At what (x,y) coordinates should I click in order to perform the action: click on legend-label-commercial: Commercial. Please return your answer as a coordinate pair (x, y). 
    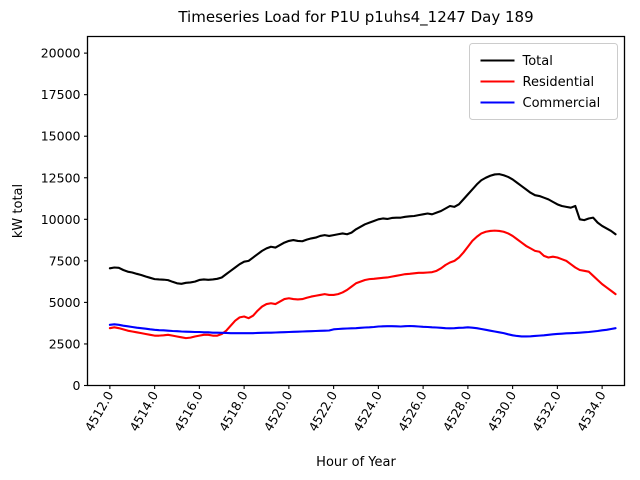
    Looking at the image, I should click on (562, 103).